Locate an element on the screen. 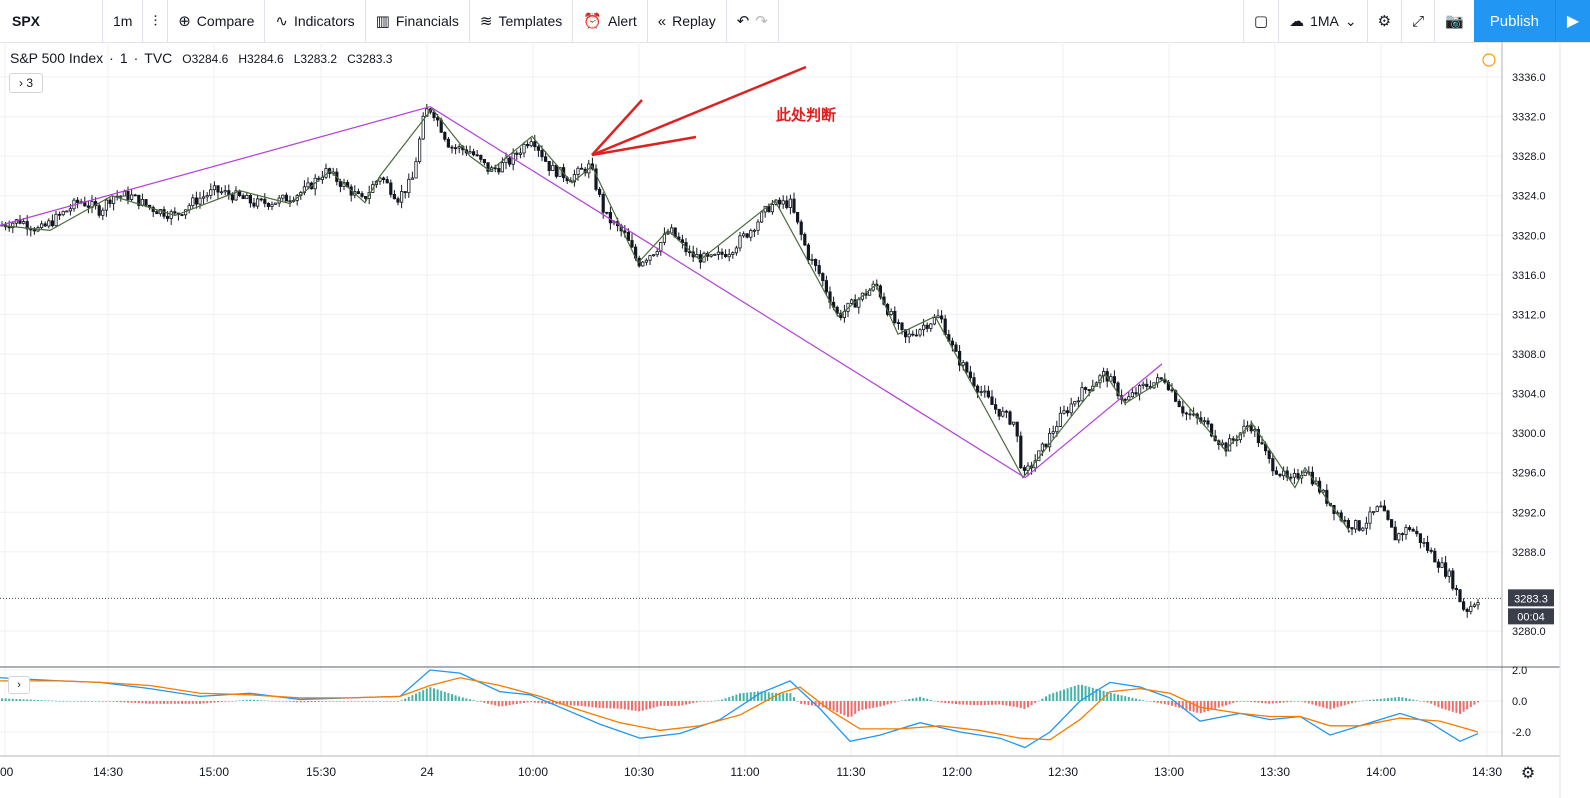 The height and width of the screenshot is (798, 1590). expand-button: ⤢ is located at coordinates (1417, 21).